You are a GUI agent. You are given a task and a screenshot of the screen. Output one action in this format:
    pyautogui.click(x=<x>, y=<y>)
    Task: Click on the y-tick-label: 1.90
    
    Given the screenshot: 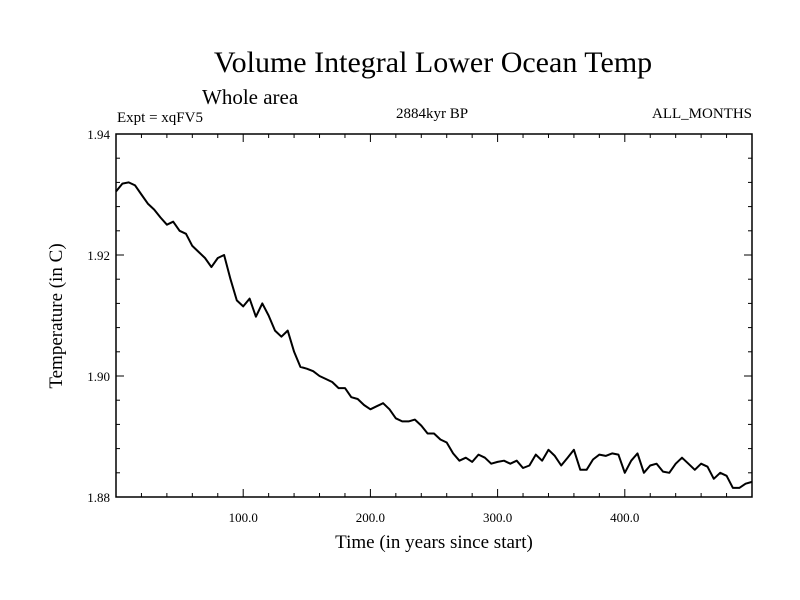 What is the action you would take?
    pyautogui.click(x=98, y=376)
    